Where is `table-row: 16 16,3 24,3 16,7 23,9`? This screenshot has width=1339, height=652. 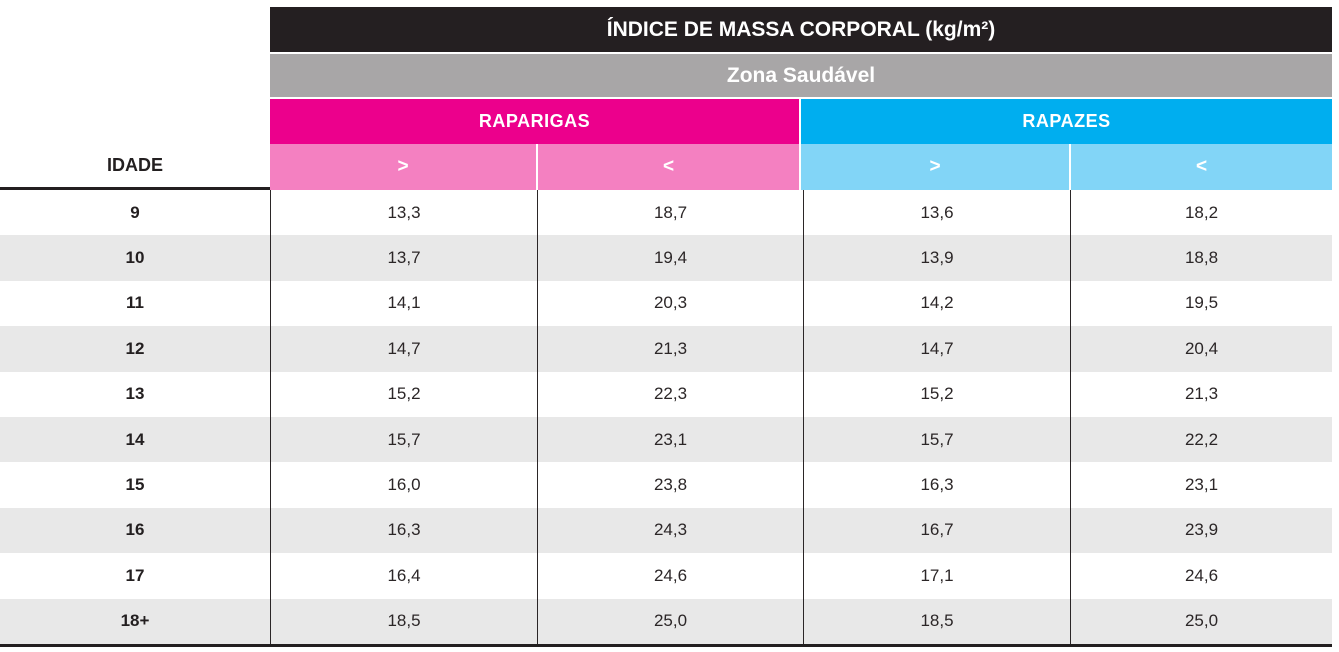
table-row: 16 16,3 24,3 16,7 23,9 is located at coordinates (666, 530).